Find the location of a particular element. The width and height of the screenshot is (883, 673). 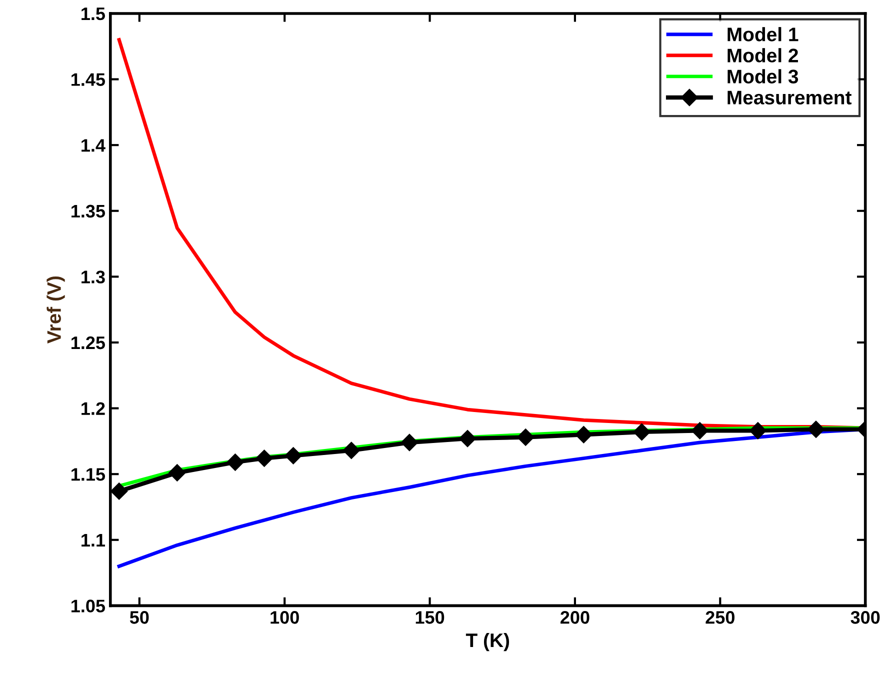

x-tick-label: 100 is located at coordinates (284, 617).